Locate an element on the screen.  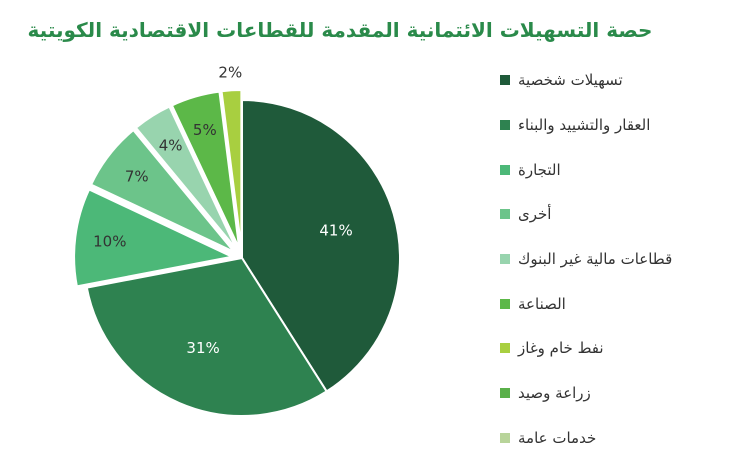
slice-value-label: 4% is located at coordinates (171, 146).